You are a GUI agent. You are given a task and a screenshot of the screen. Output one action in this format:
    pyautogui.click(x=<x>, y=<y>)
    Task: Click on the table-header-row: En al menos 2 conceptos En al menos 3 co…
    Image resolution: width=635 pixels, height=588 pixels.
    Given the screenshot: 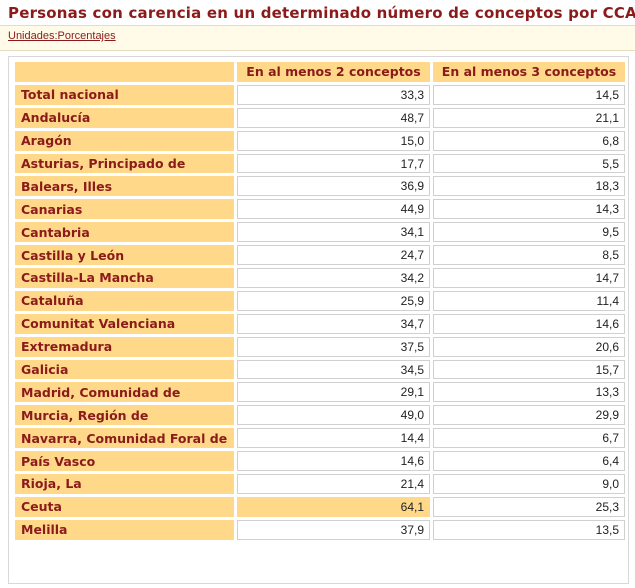 What is the action you would take?
    pyautogui.click(x=320, y=72)
    